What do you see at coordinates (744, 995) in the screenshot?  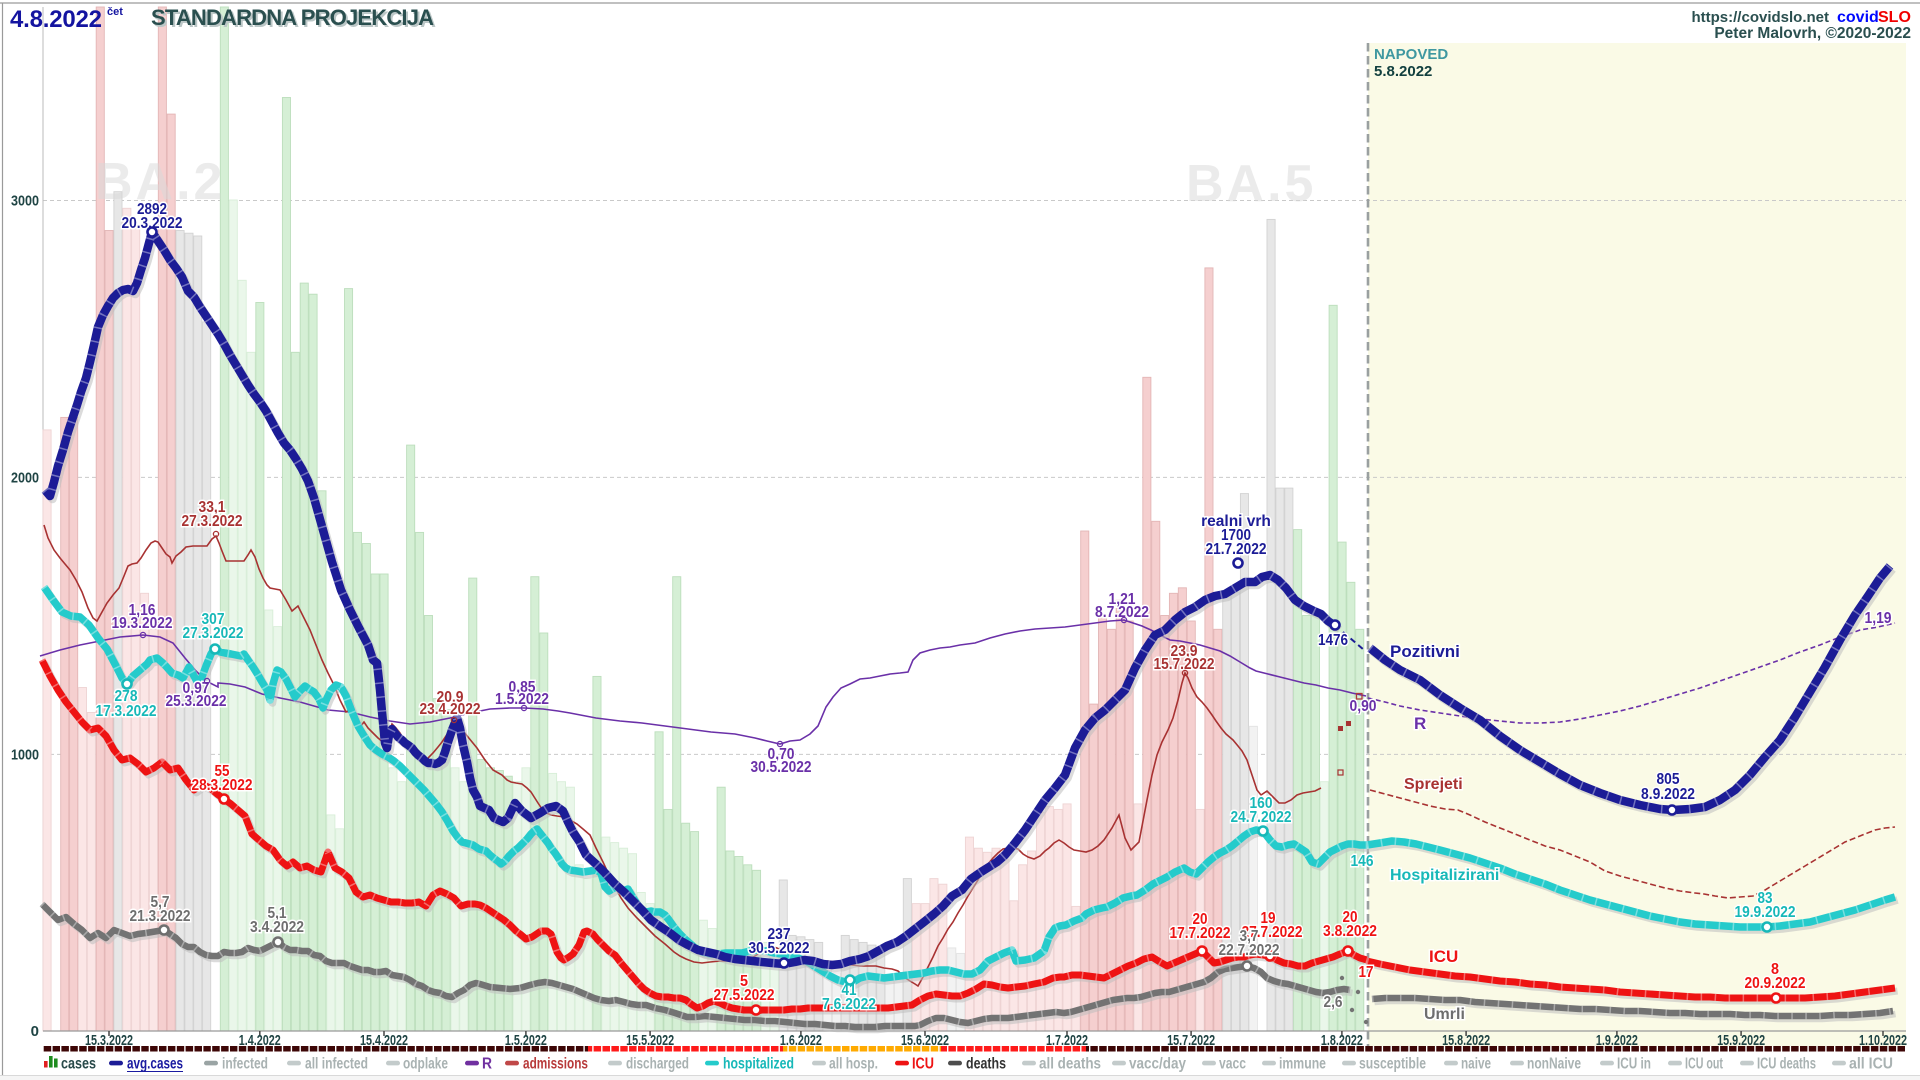 I see `svg-text: 27.5.2022` at bounding box center [744, 995].